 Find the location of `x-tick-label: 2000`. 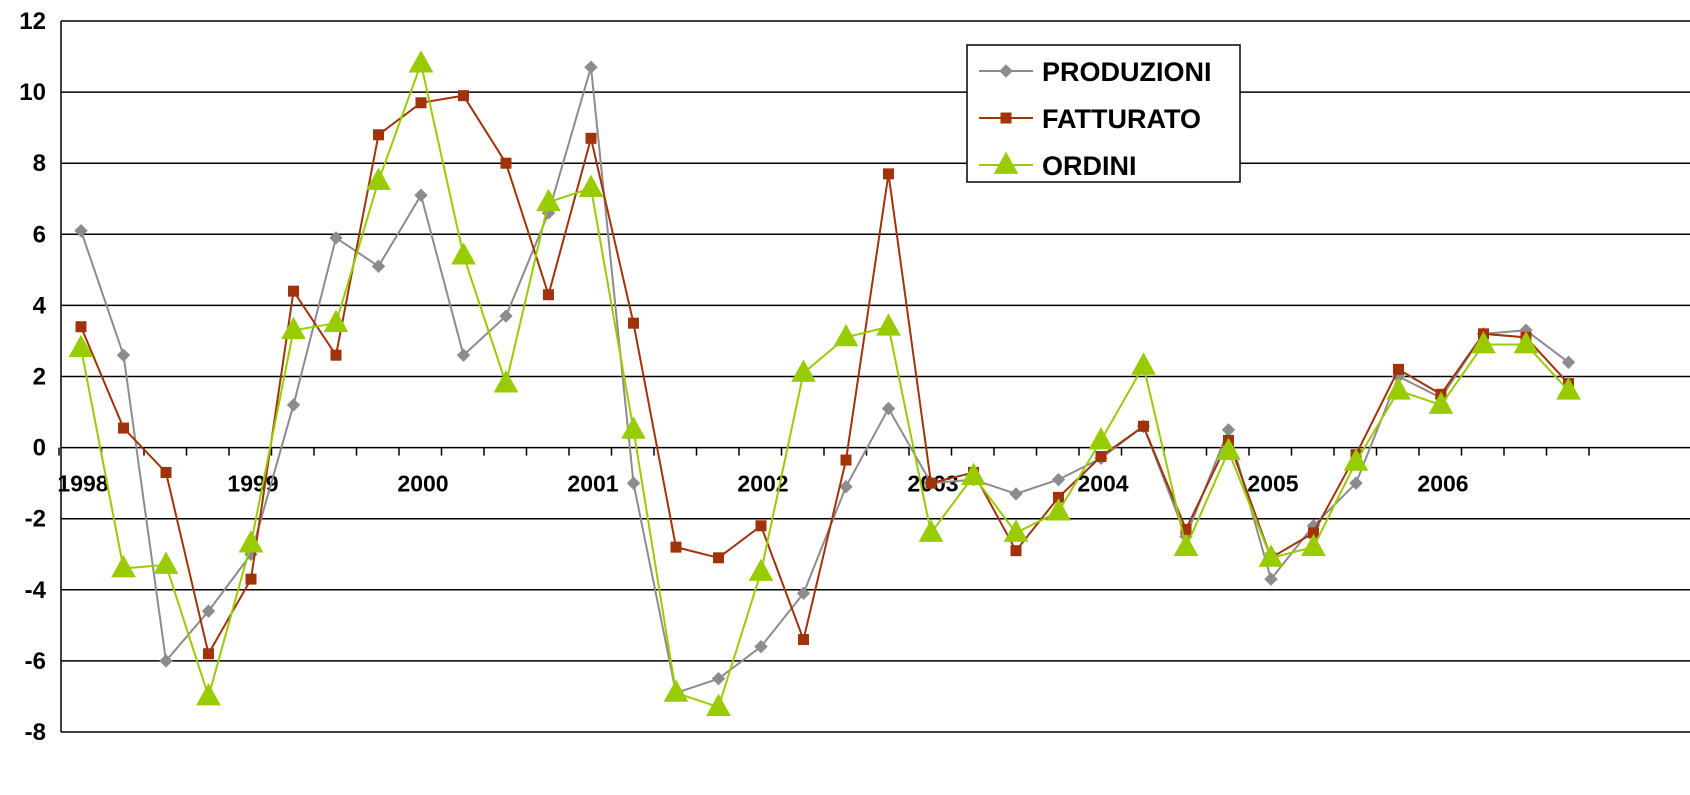

x-tick-label: 2000 is located at coordinates (422, 484).